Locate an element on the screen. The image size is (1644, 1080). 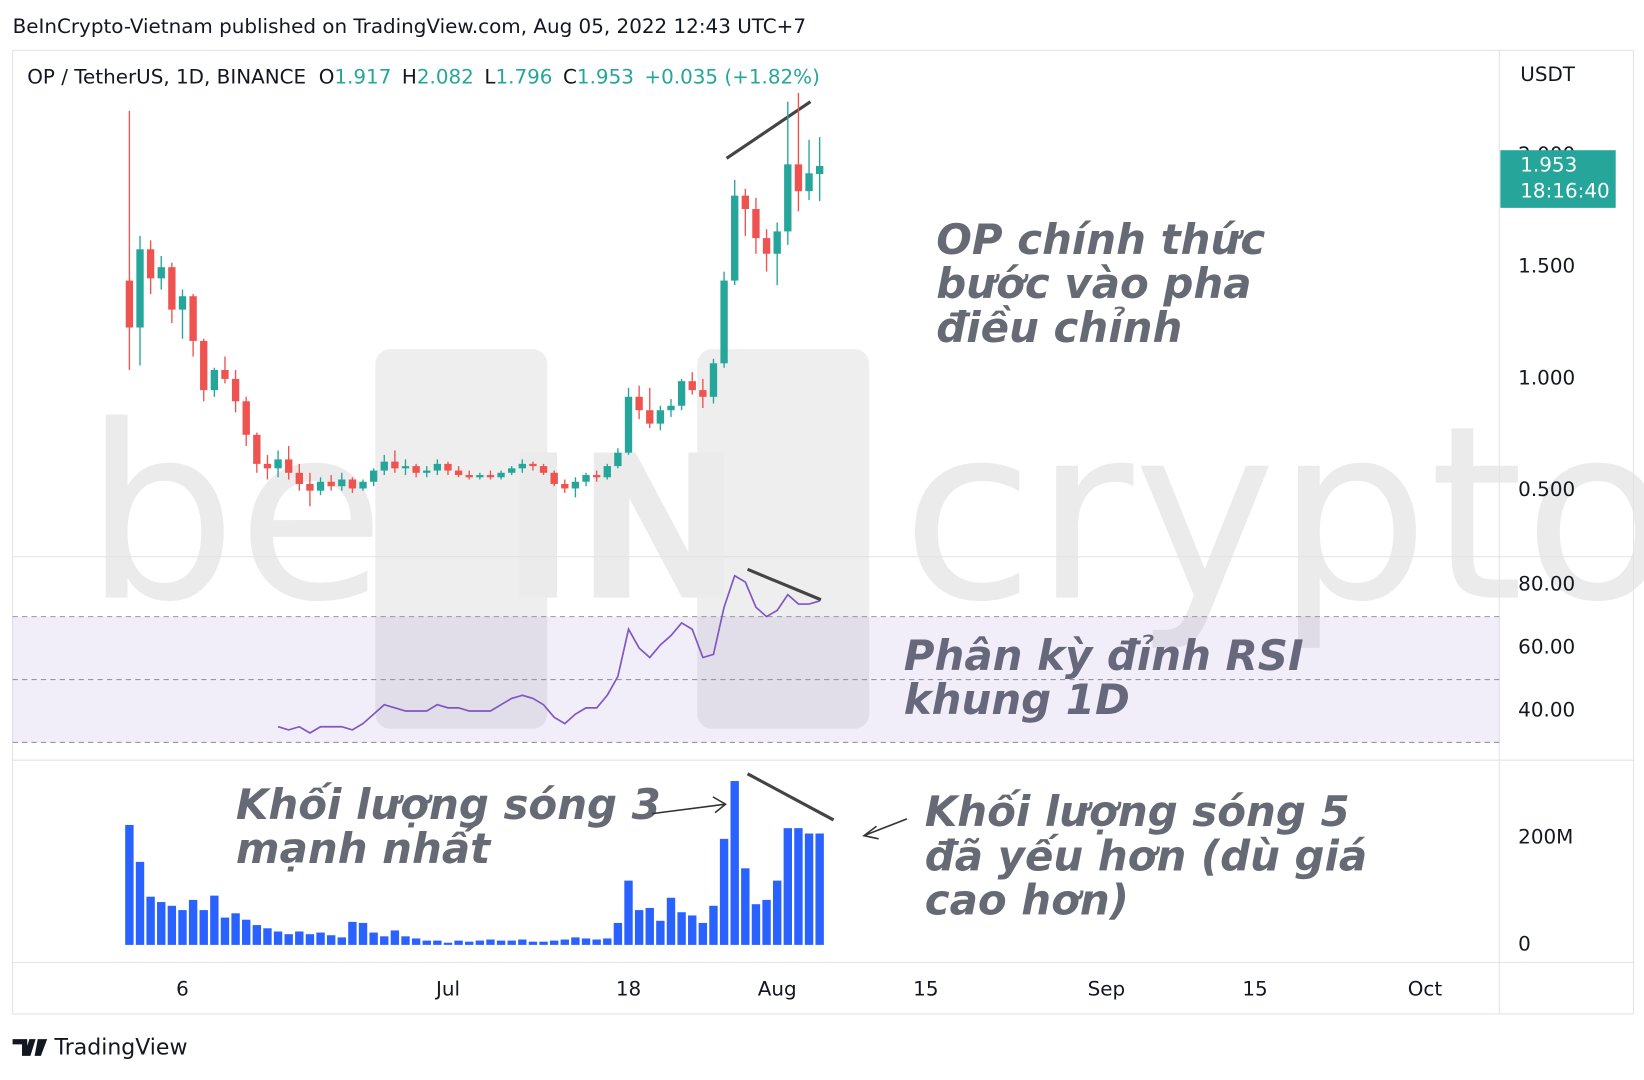
ohlc-value: 1.917 is located at coordinates (362, 76).